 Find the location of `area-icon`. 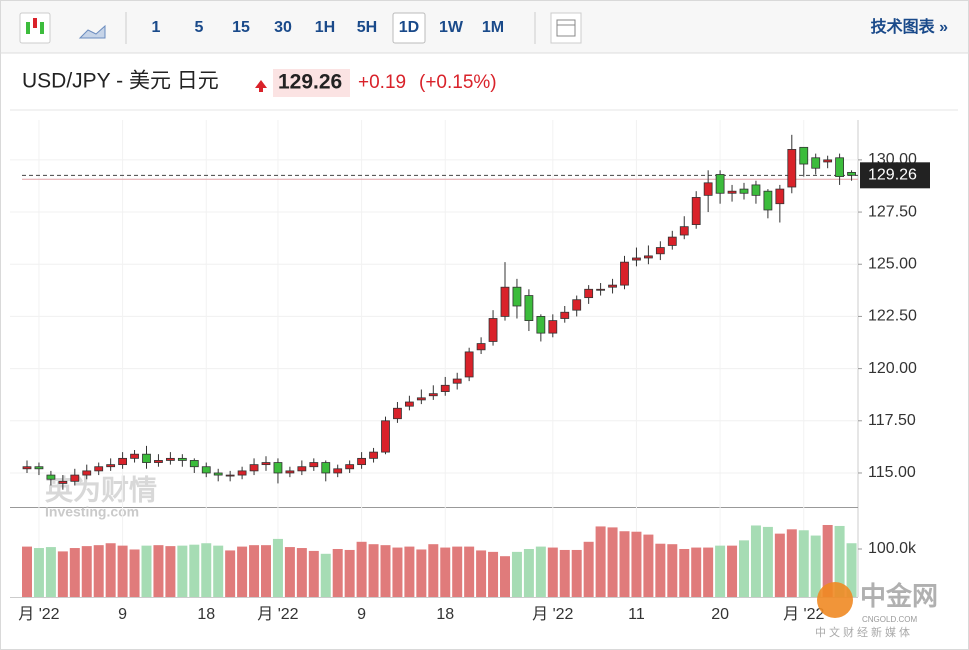

area-icon is located at coordinates (92, 31).